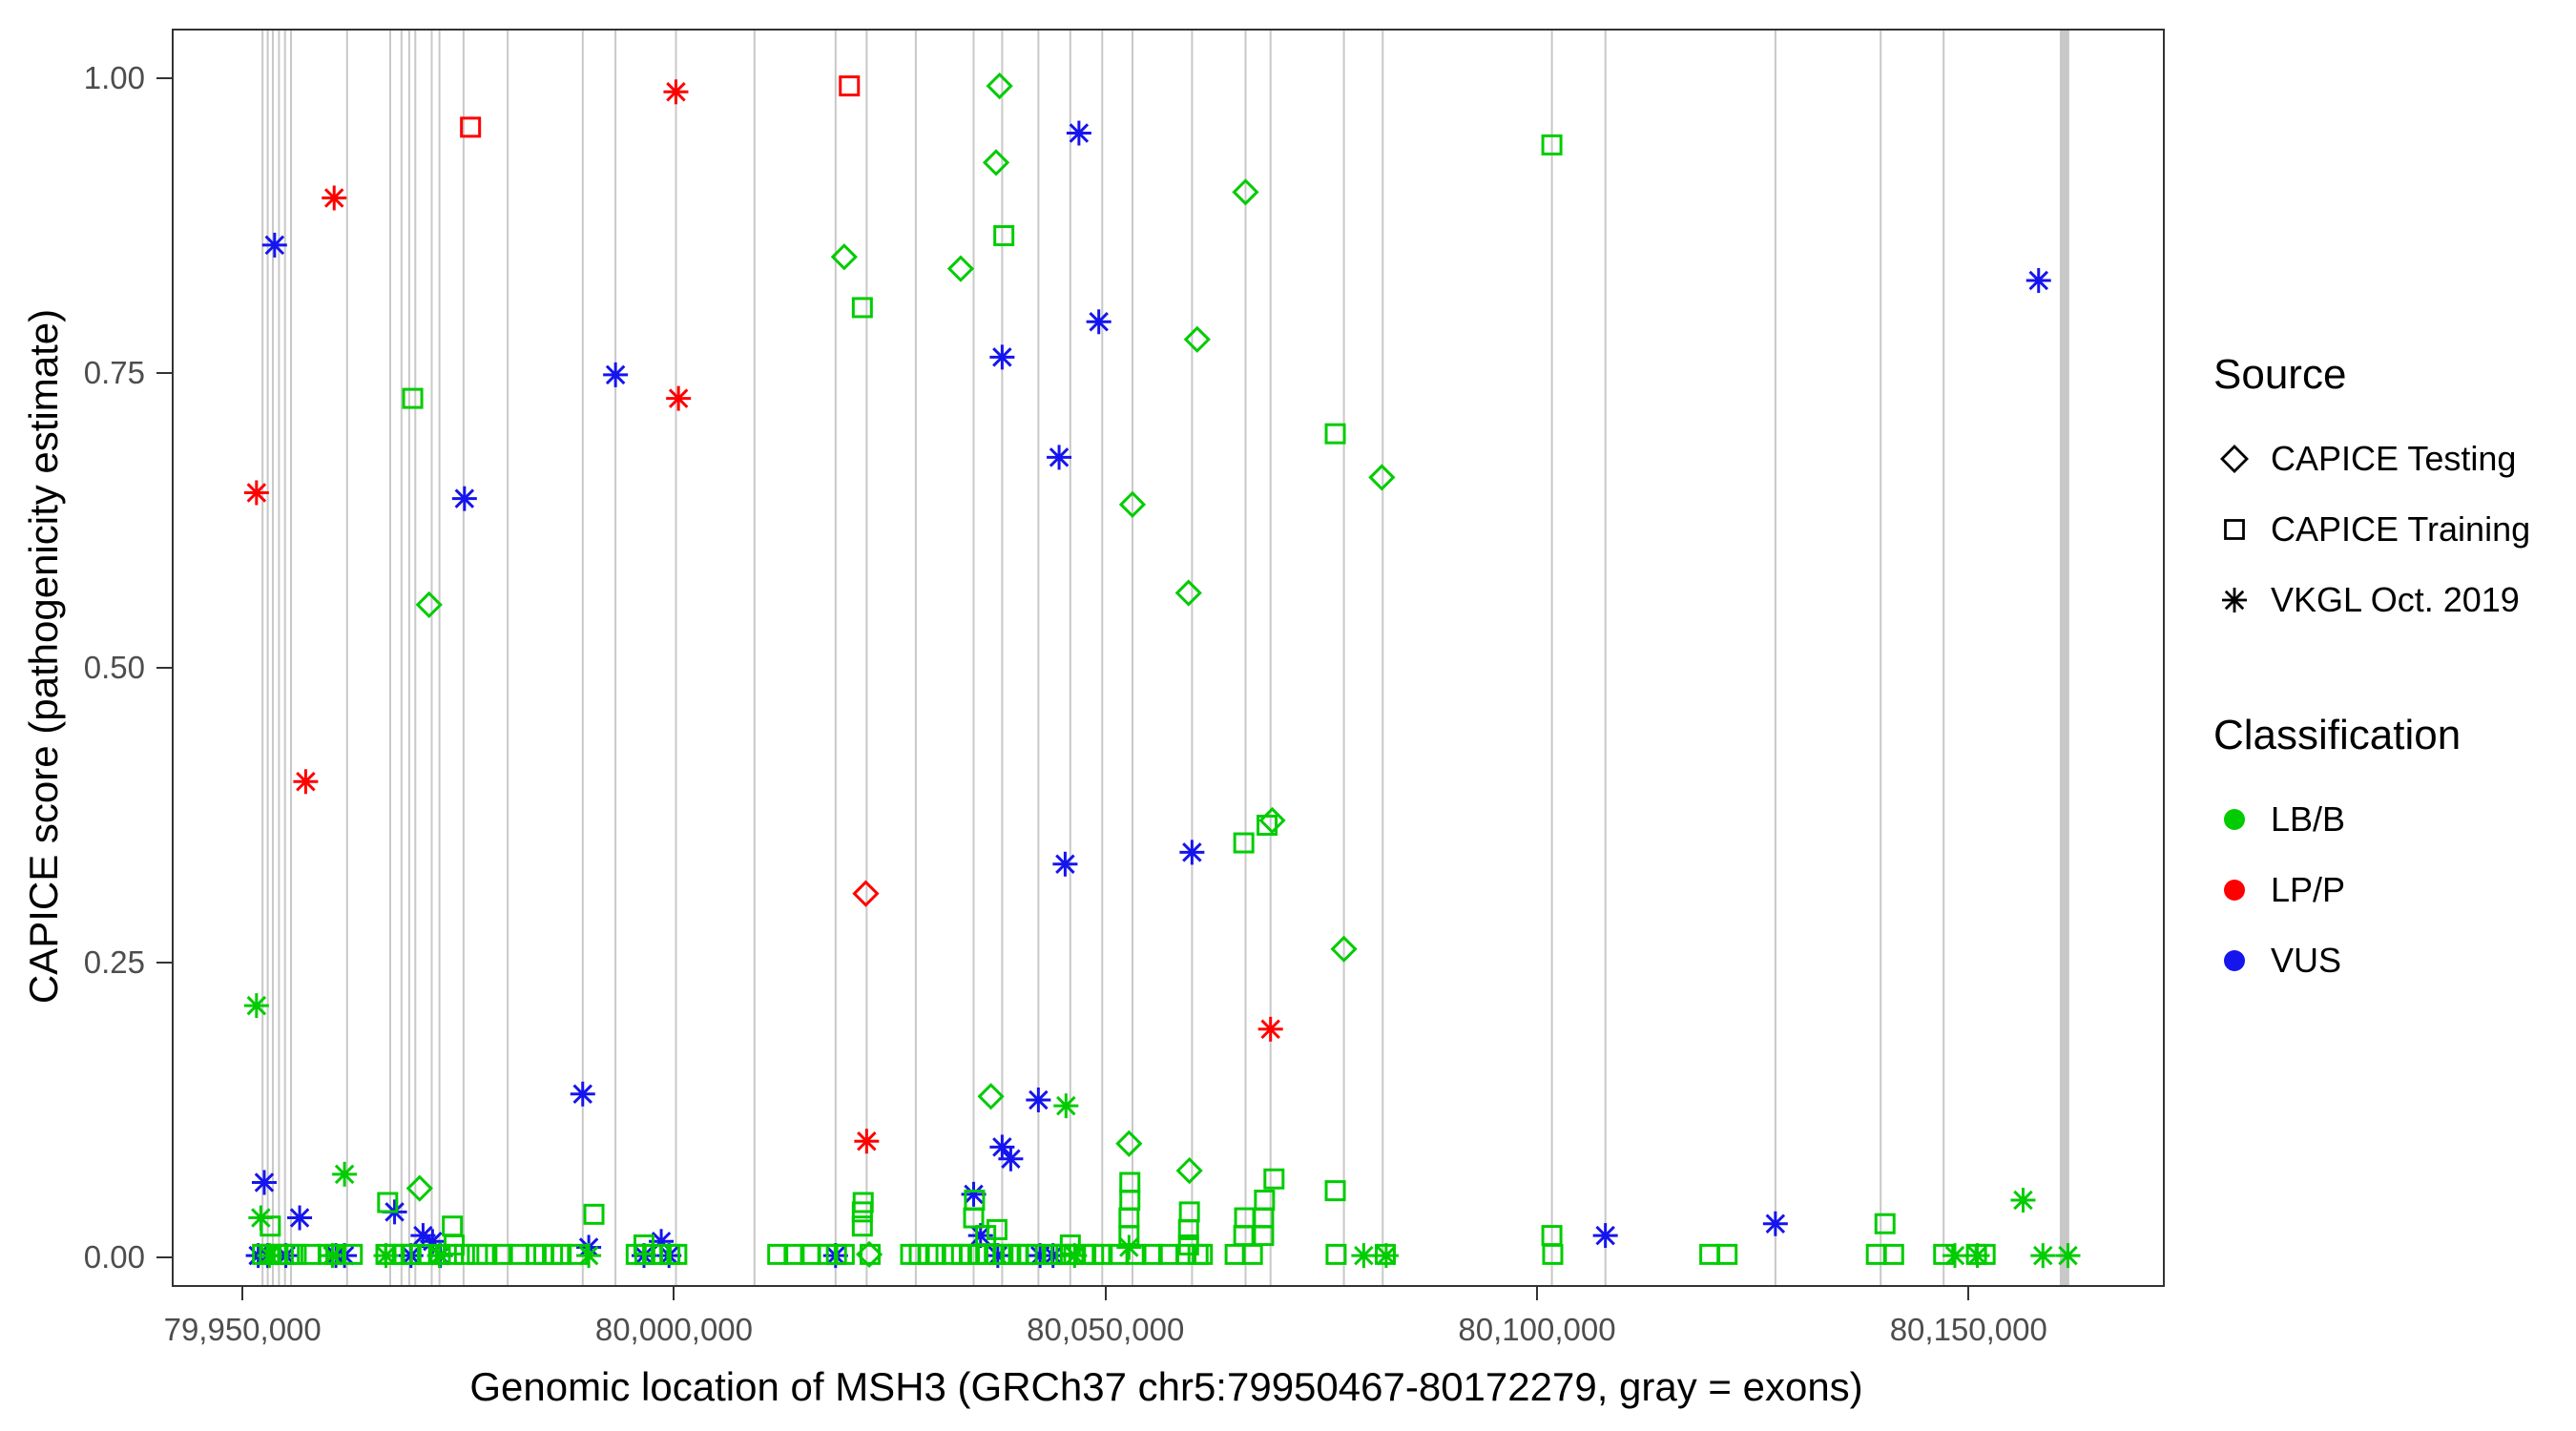 This screenshot has width=2576, height=1431. I want to click on x-tick-label: 80,100,000, so click(1537, 1329).